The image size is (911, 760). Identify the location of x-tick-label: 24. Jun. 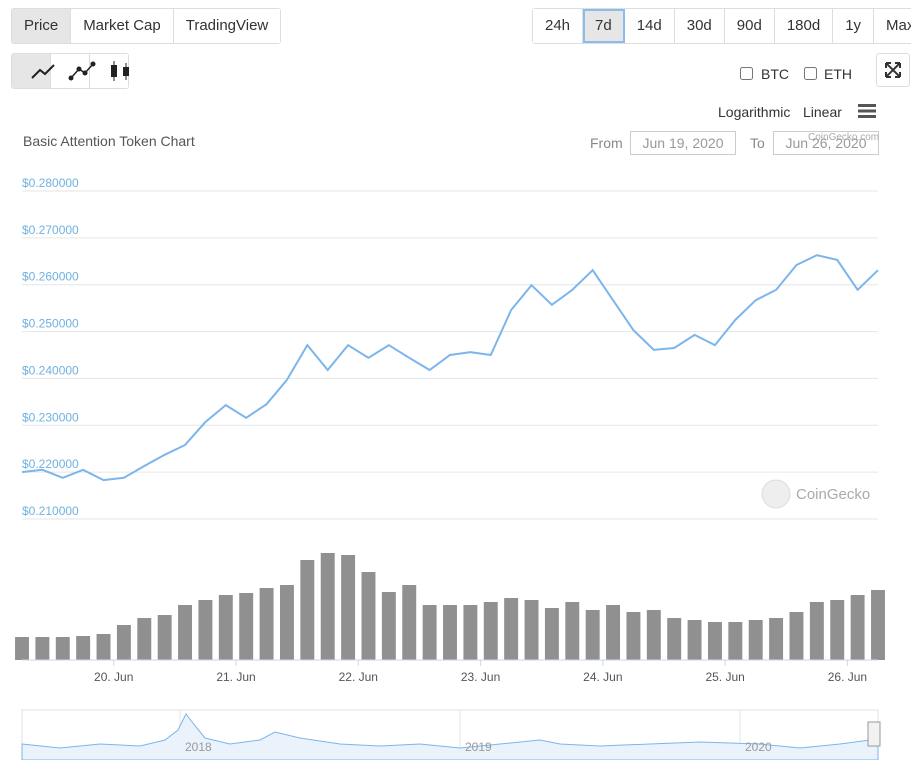
(602, 677).